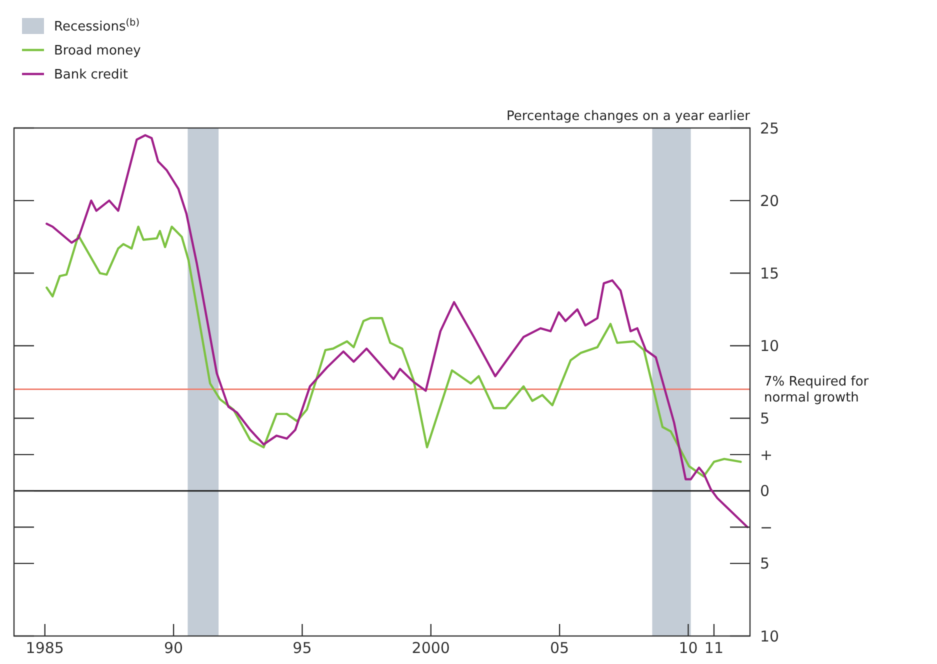  Describe the element at coordinates (770, 273) in the screenshot. I see `y-tick-label: 15` at that location.